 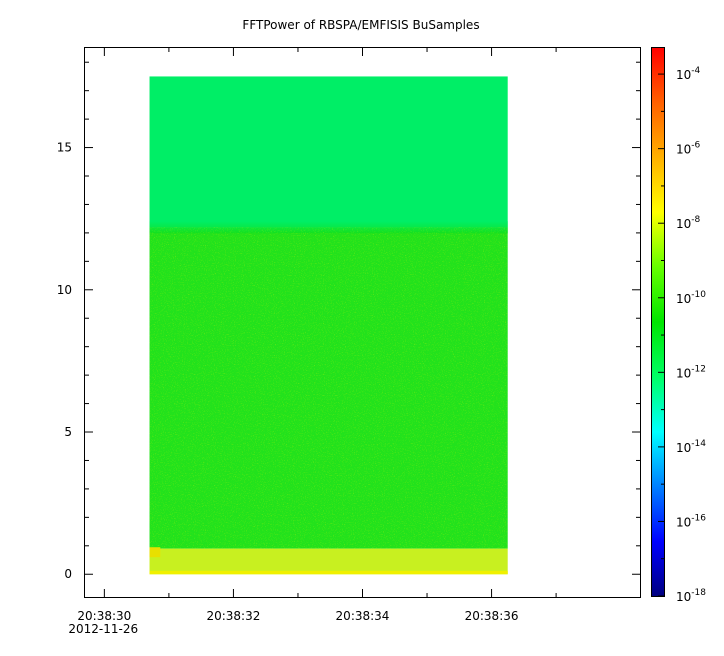 I want to click on colorbar-tick-label: 10⁻¹², so click(x=691, y=372).